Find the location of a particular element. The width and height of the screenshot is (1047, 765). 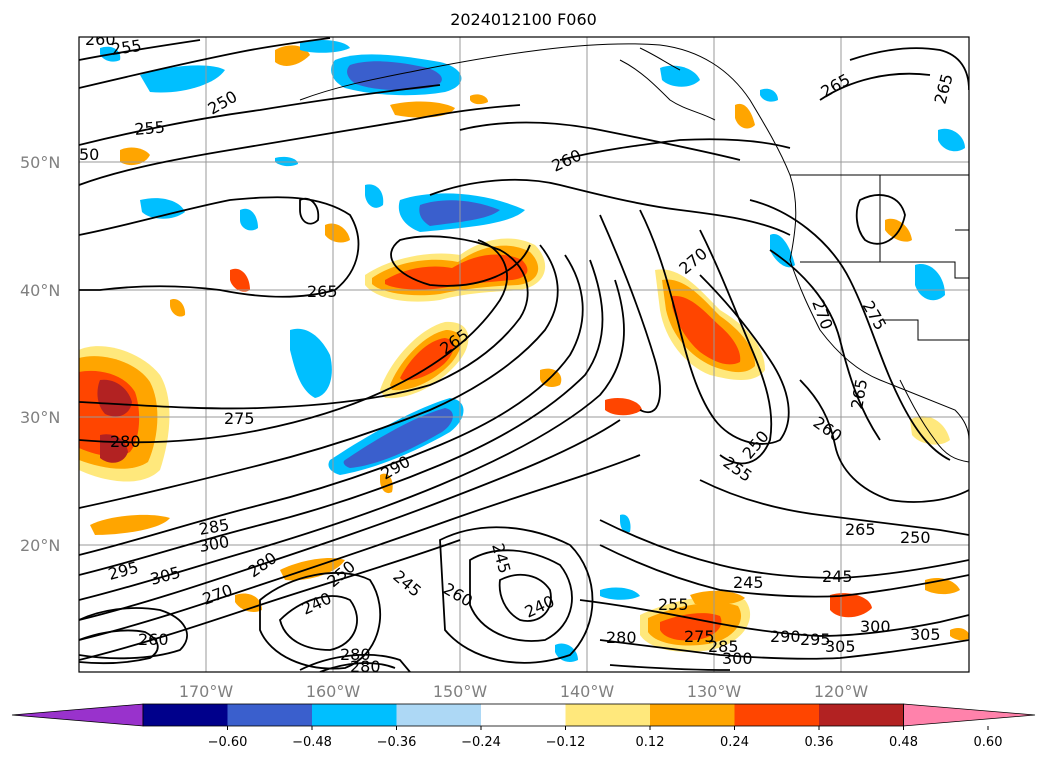

lon-label: 120°W is located at coordinates (841, 691).